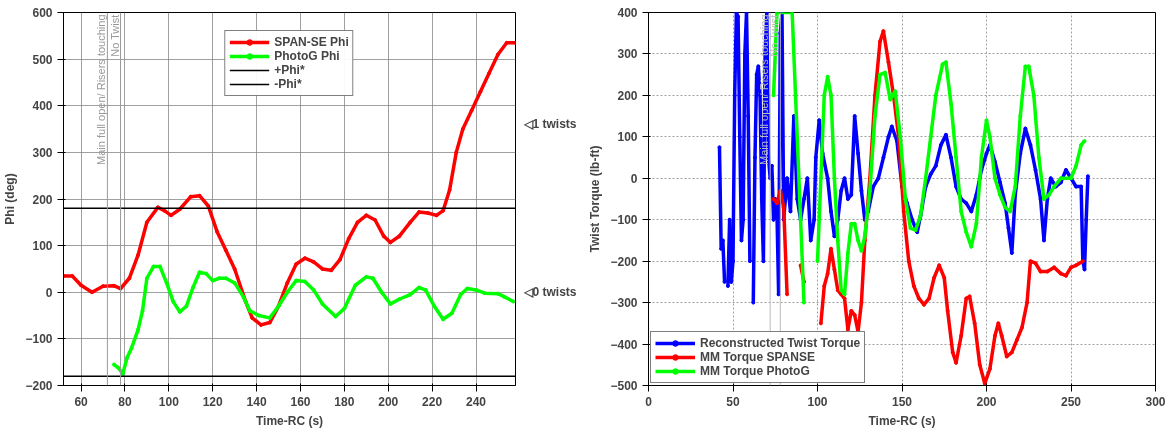 This screenshot has width=1171, height=435. Describe the element at coordinates (10, 199) in the screenshot. I see `y-axis-title: Phi (deg)` at that location.